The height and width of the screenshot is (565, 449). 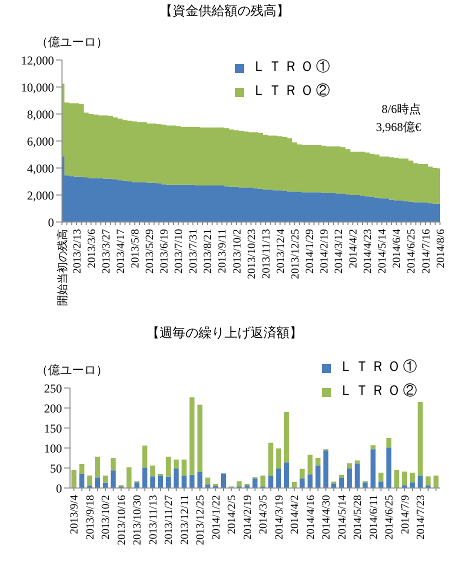 What do you see at coordinates (92, 248) in the screenshot?
I see `x-tick-label: 2013/3/6` at bounding box center [92, 248].